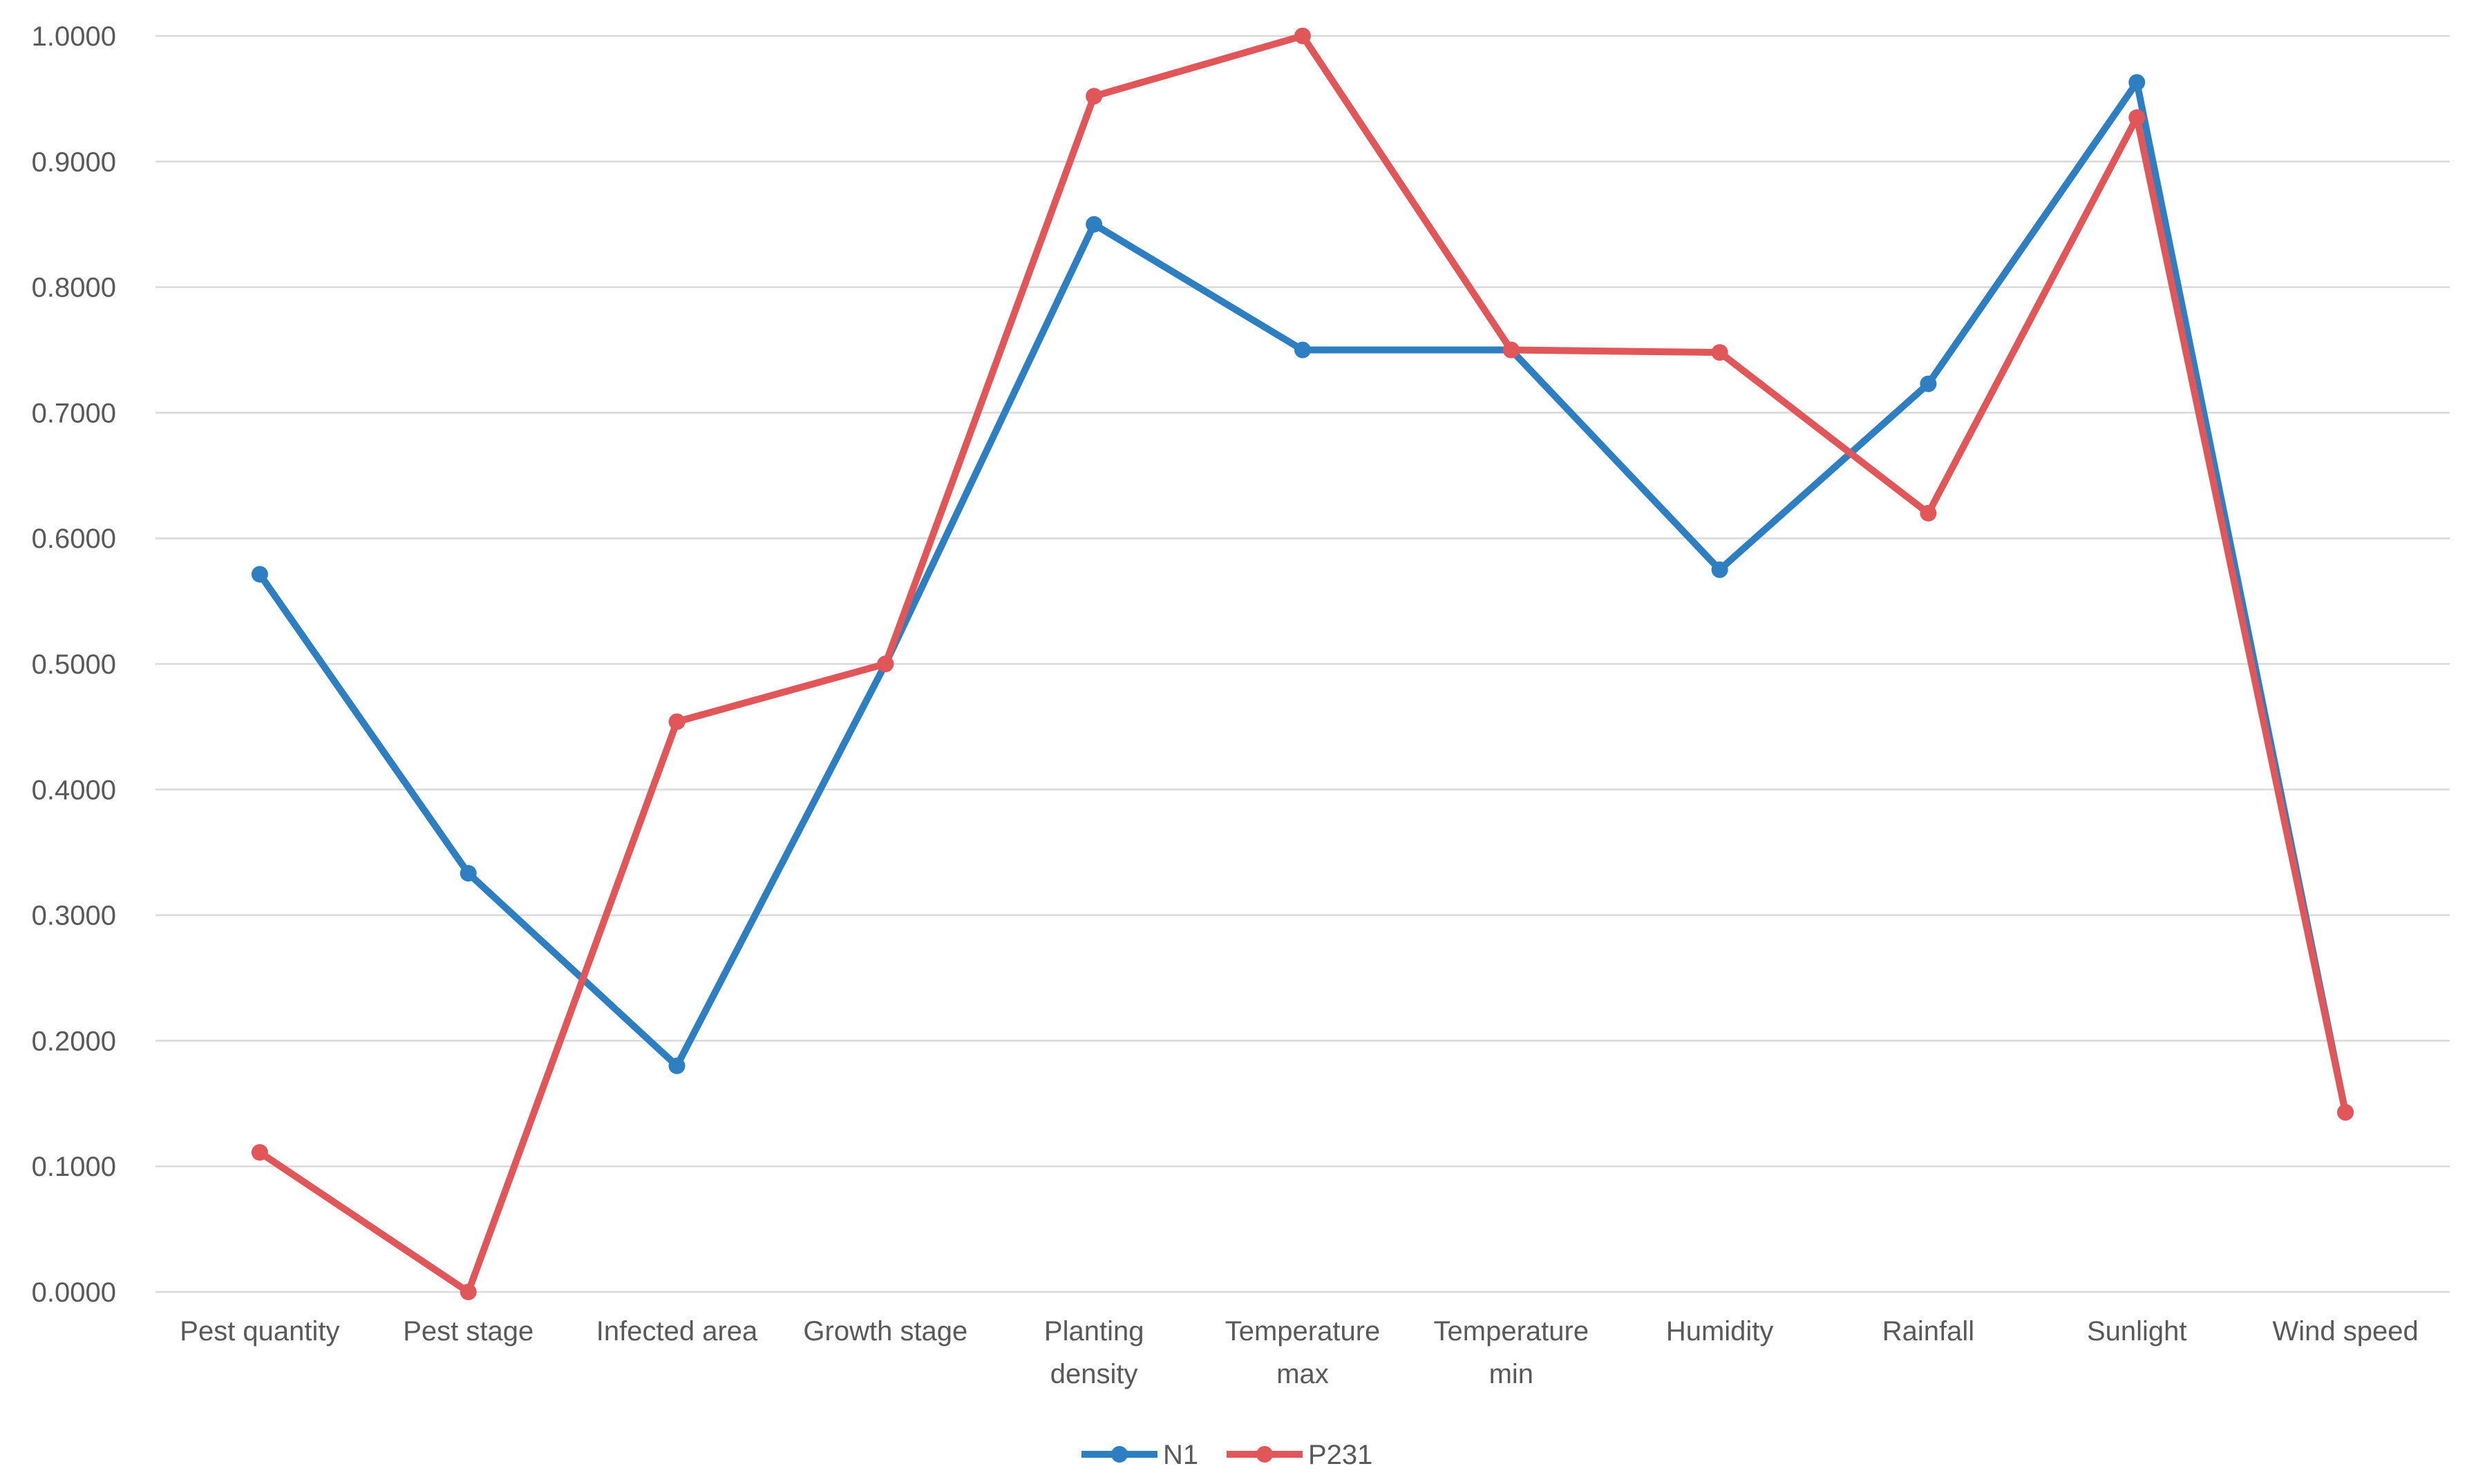 The image size is (2467, 1484). Describe the element at coordinates (74, 1041) in the screenshot. I see `y-tick-label: 0.2000` at that location.